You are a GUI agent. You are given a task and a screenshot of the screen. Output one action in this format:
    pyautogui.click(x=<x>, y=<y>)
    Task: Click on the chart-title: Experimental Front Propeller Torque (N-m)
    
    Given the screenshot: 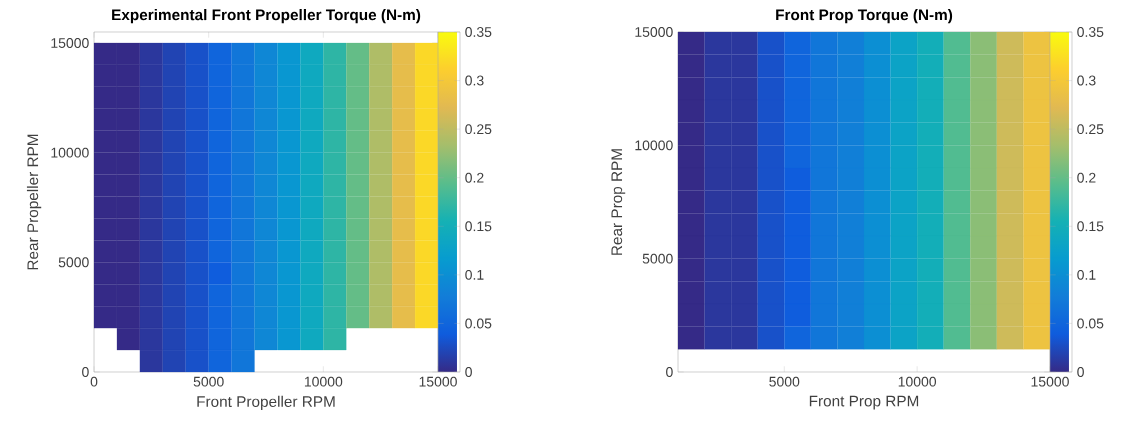 What is the action you would take?
    pyautogui.click(x=266, y=16)
    